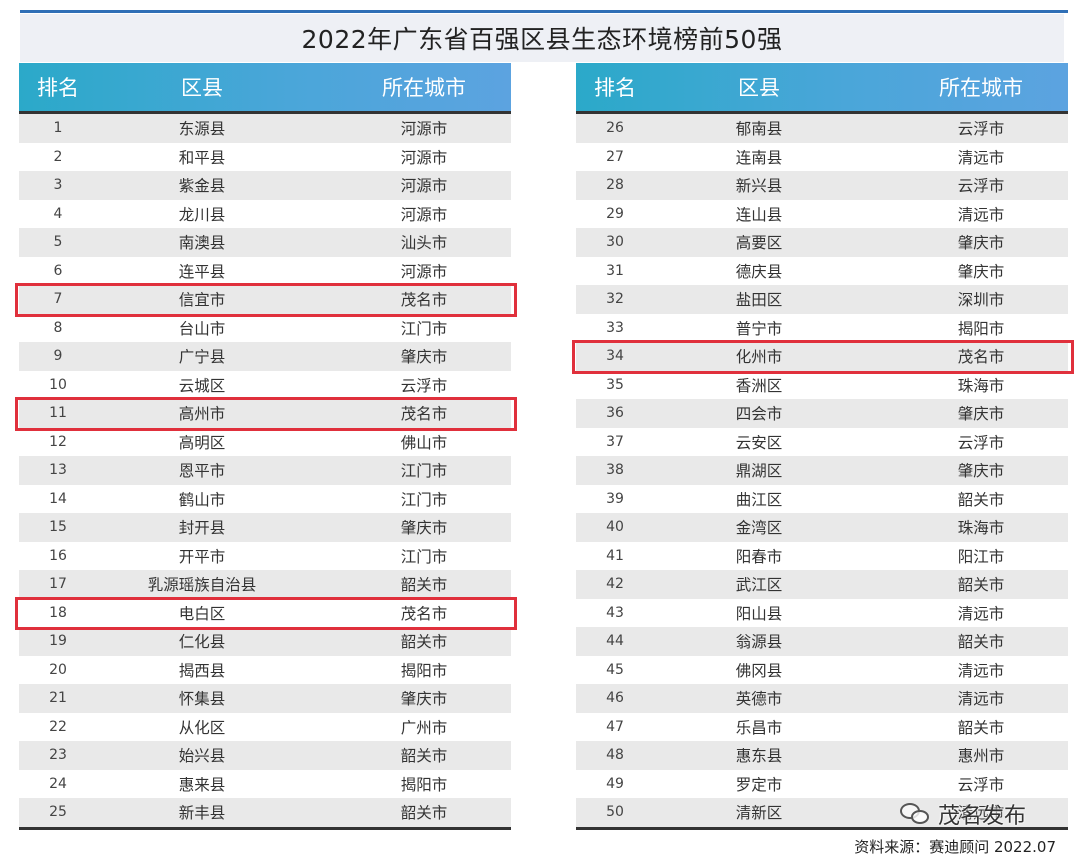  What do you see at coordinates (615, 128) in the screenshot?
I see `rank-cell: 26` at bounding box center [615, 128].